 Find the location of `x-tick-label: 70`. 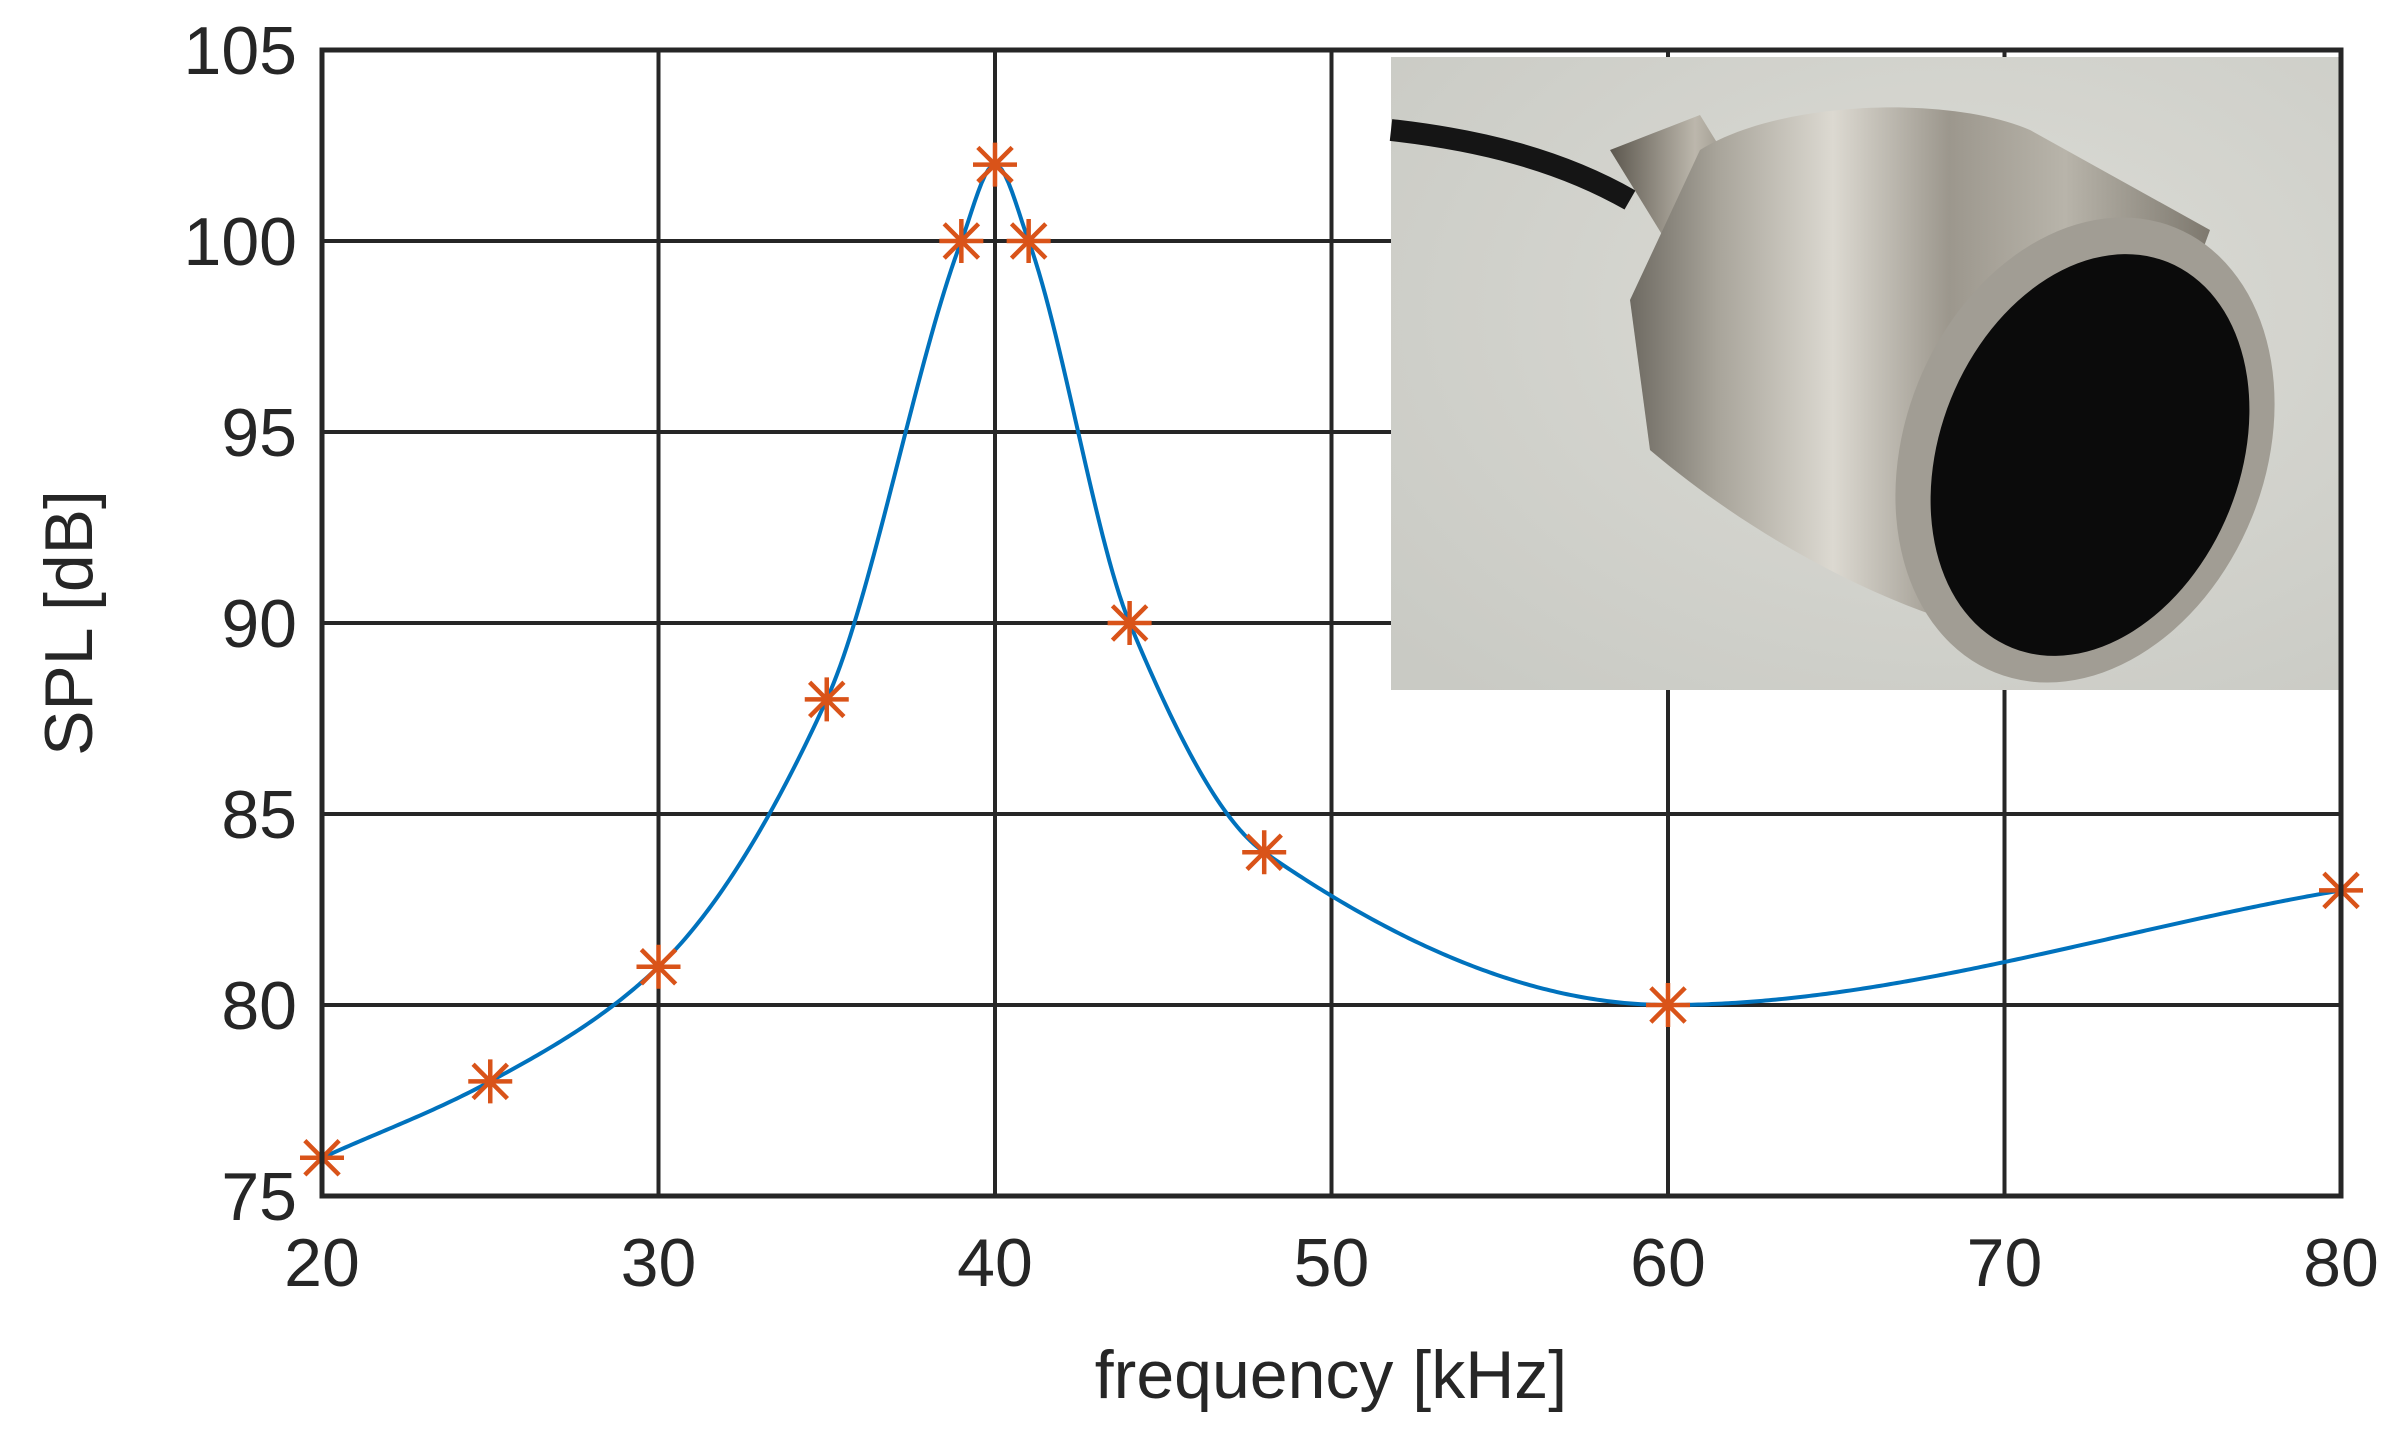

x-tick-label: 70 is located at coordinates (2005, 1263).